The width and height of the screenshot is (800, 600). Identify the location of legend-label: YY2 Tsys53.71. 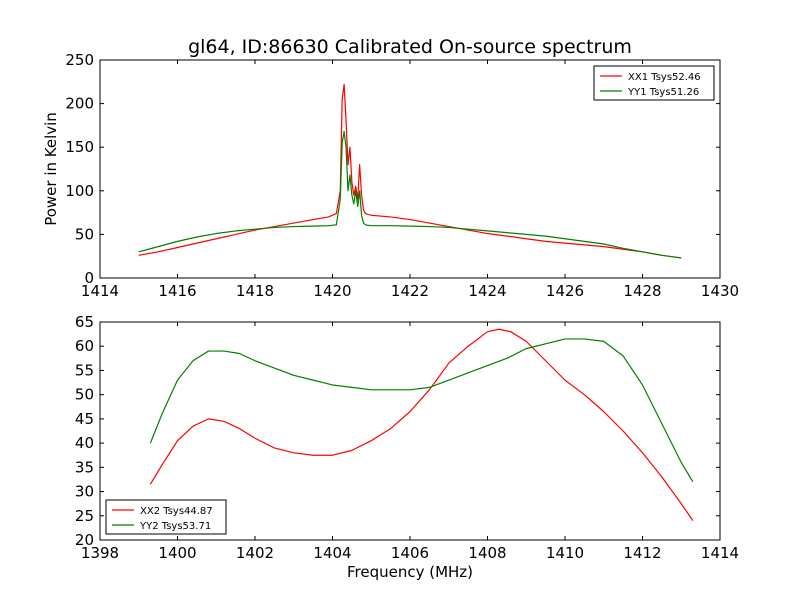
(175, 526).